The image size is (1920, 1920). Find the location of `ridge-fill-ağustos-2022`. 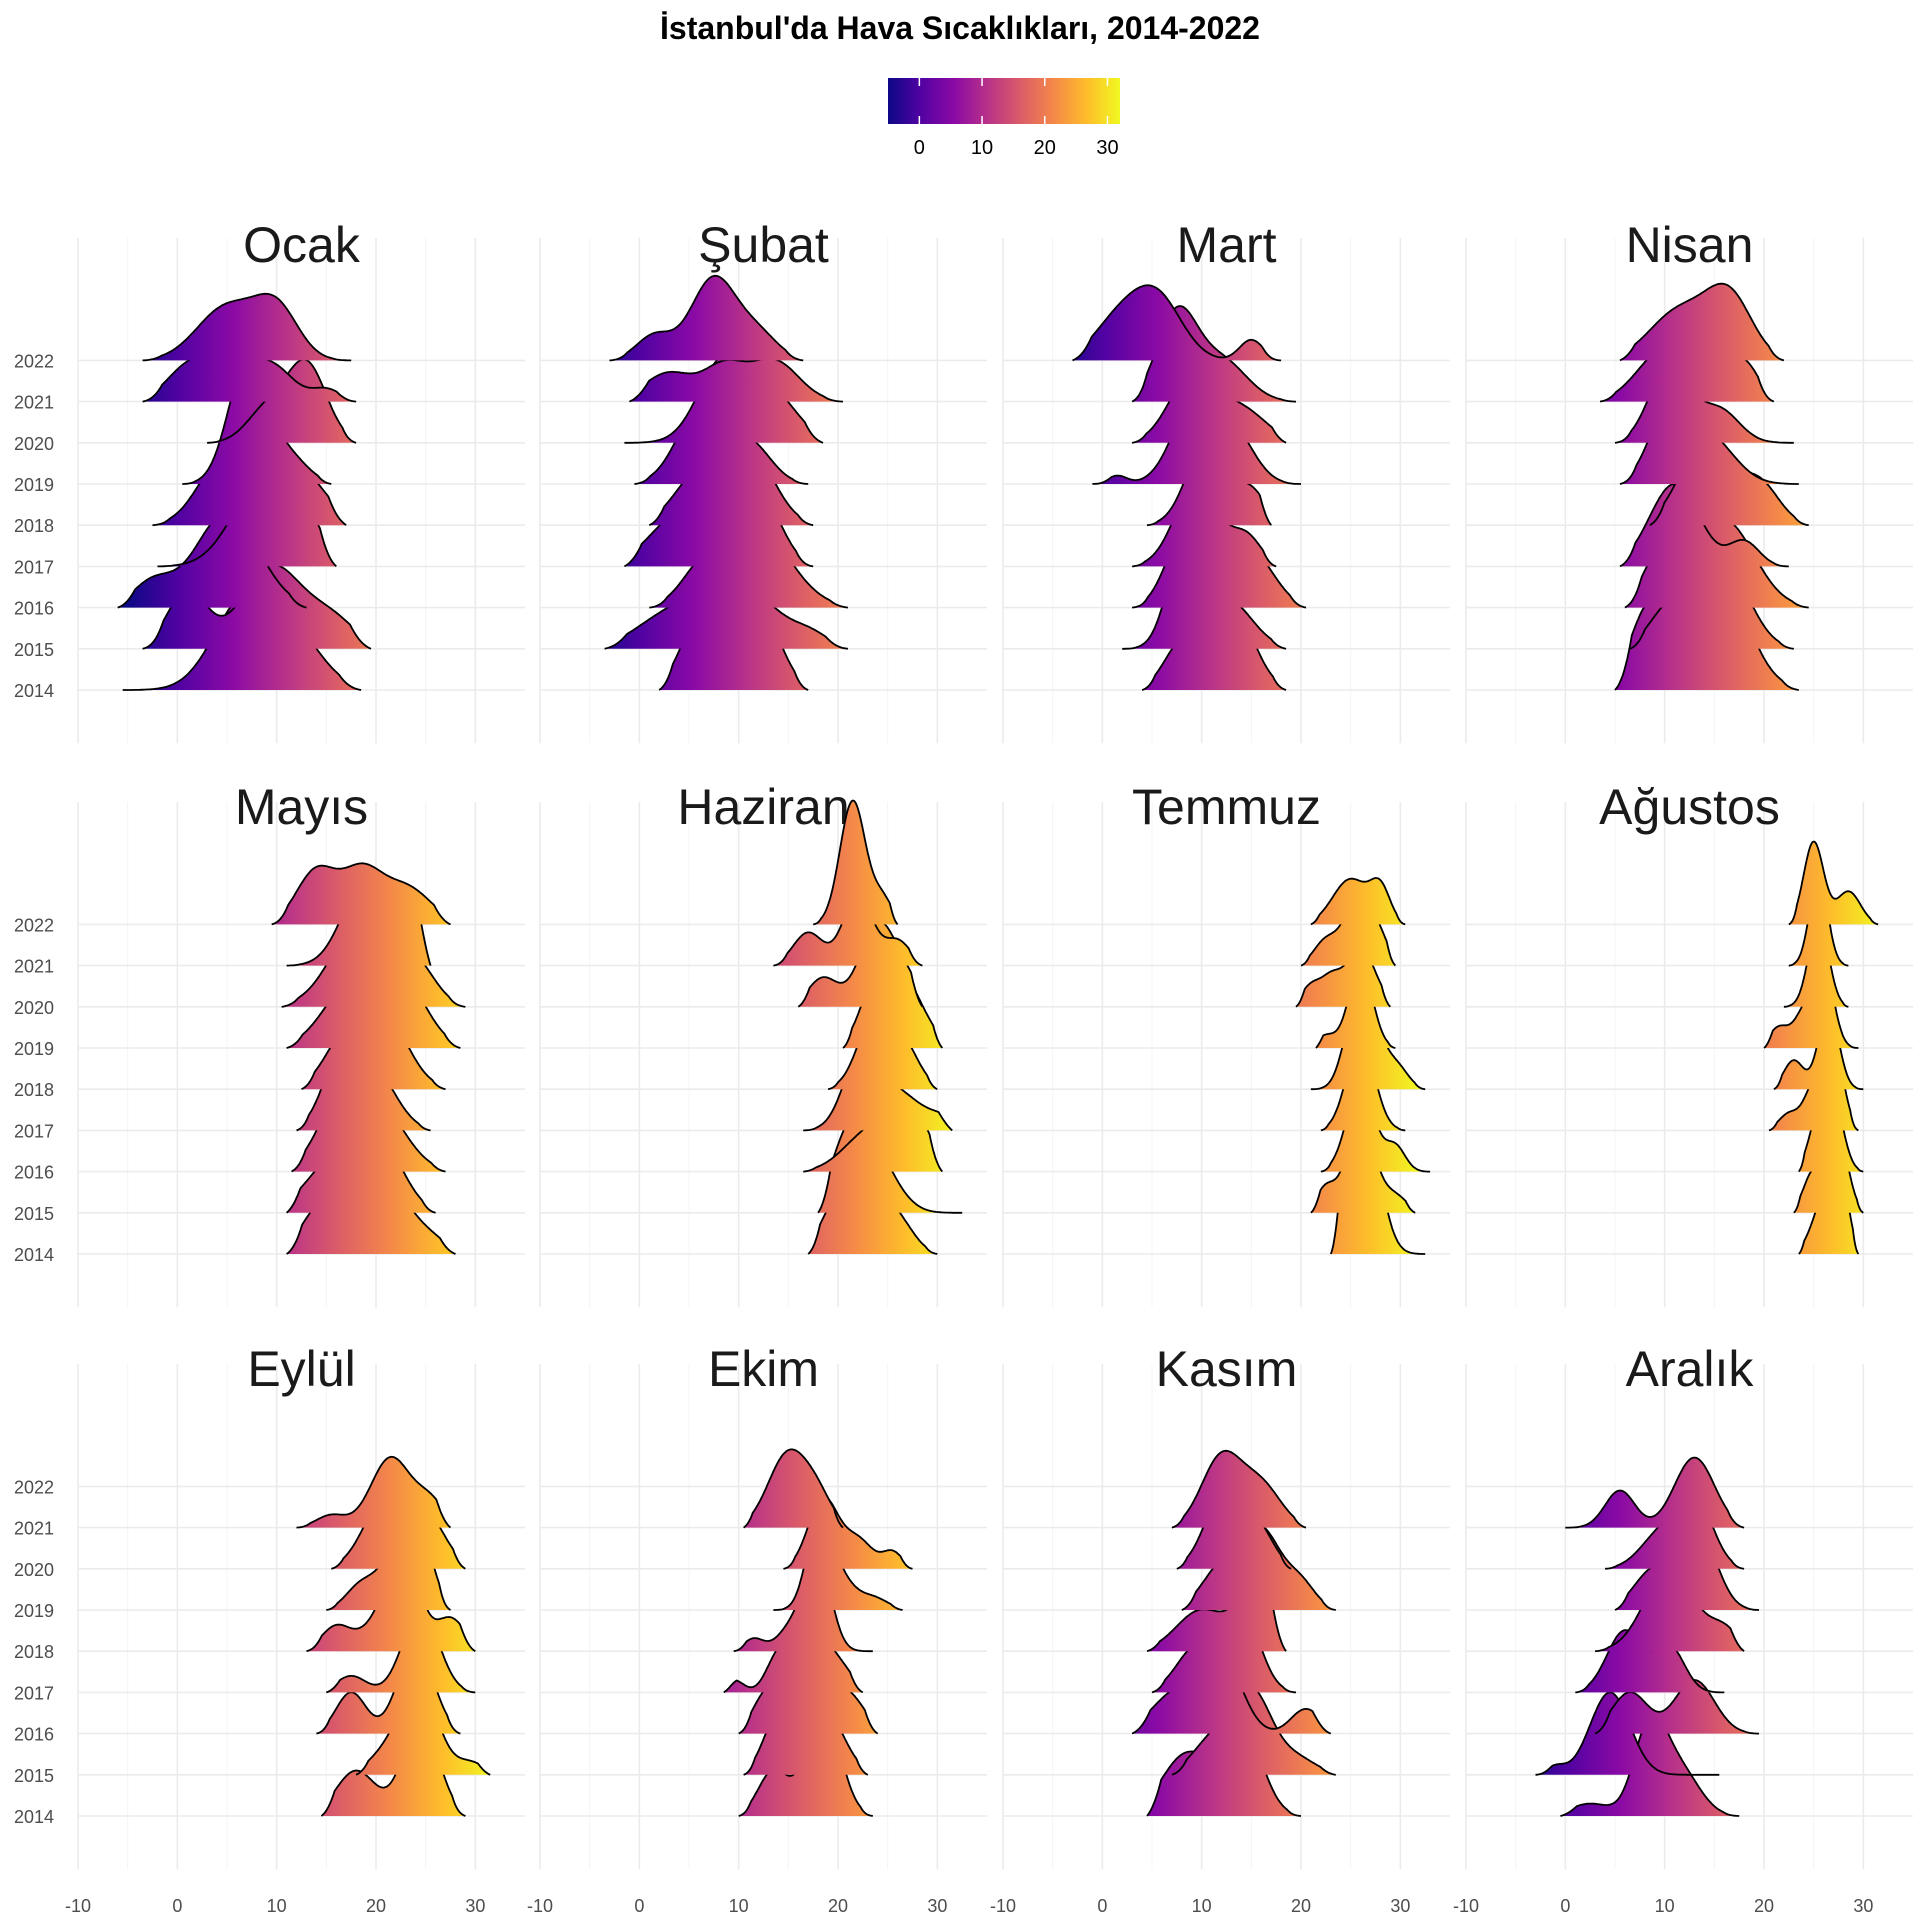

ridge-fill-ağustos-2022 is located at coordinates (1833, 883).